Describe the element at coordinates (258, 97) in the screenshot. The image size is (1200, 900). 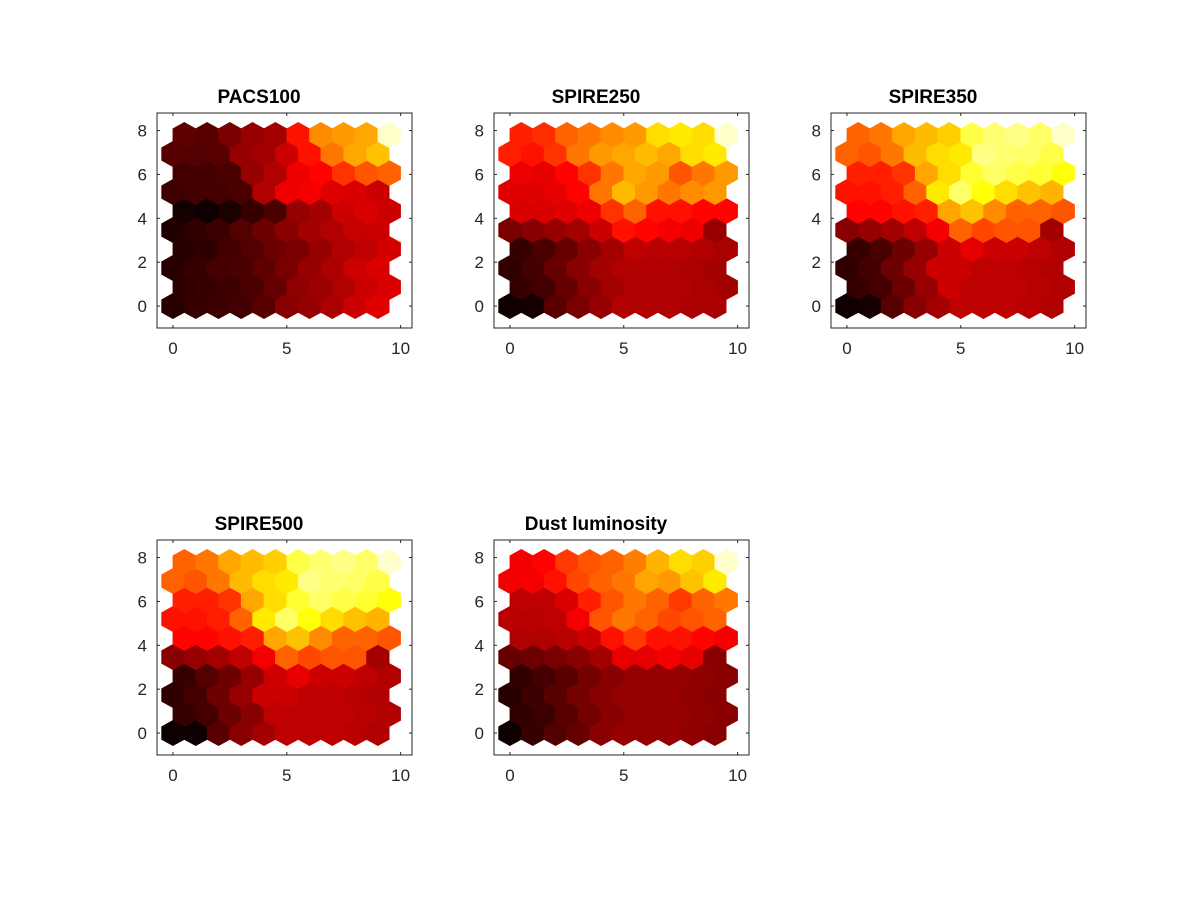
I see `panel-title: PACS100` at that location.